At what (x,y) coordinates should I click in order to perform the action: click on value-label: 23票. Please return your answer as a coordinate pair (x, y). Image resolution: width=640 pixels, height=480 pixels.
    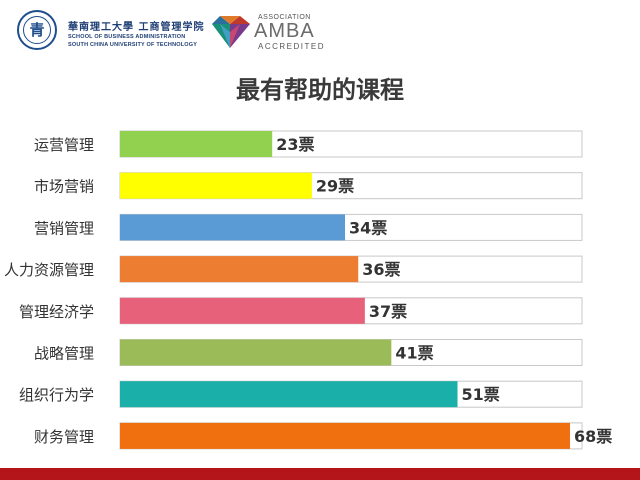
    Looking at the image, I should click on (295, 144).